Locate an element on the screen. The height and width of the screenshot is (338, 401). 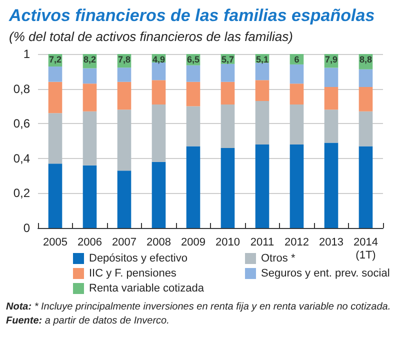
annotation: 5,7 is located at coordinates (227, 59).